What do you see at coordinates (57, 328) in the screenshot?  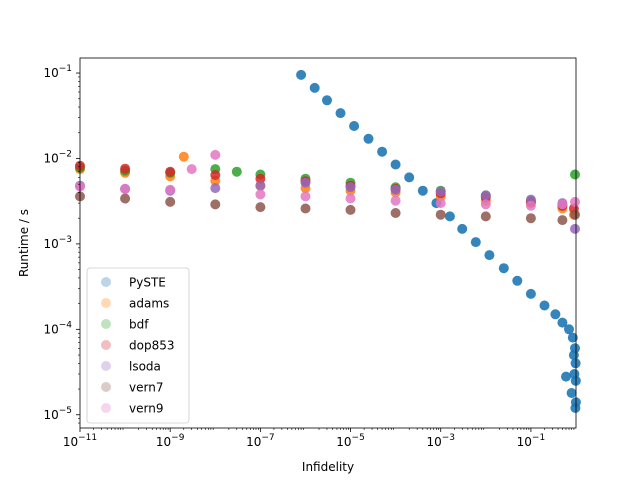 I see `y-tick-label: 10⁻⁴` at bounding box center [57, 328].